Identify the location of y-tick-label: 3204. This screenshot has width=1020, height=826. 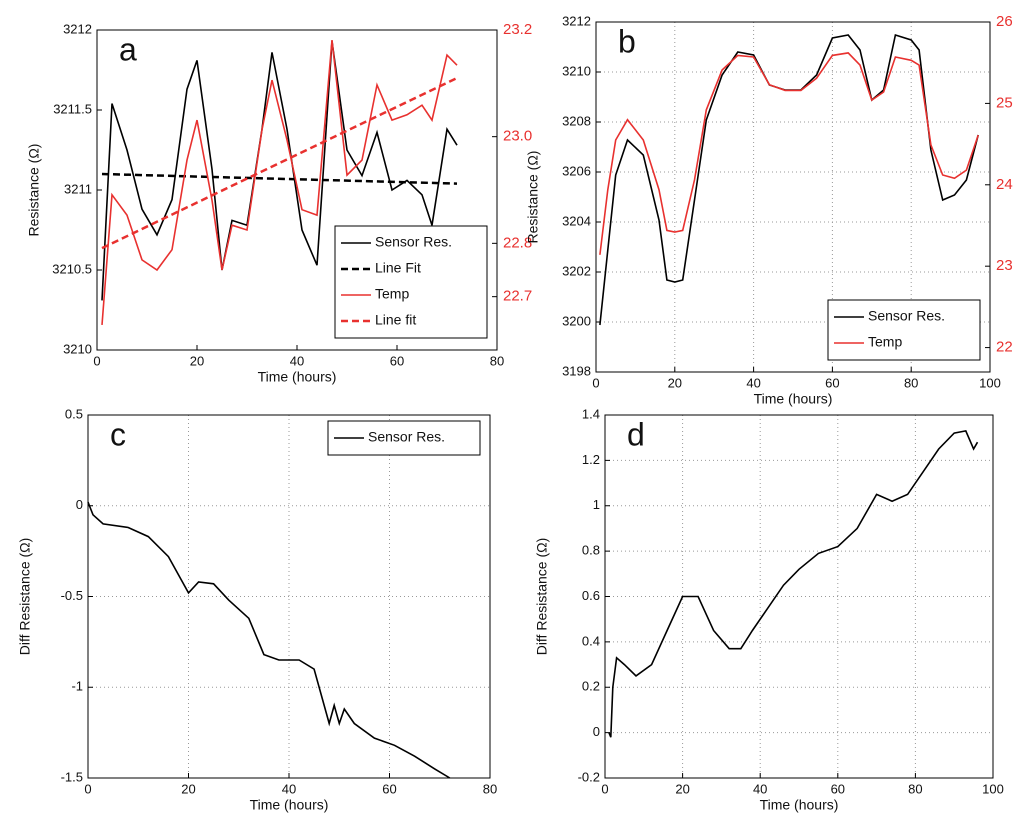
(576, 220).